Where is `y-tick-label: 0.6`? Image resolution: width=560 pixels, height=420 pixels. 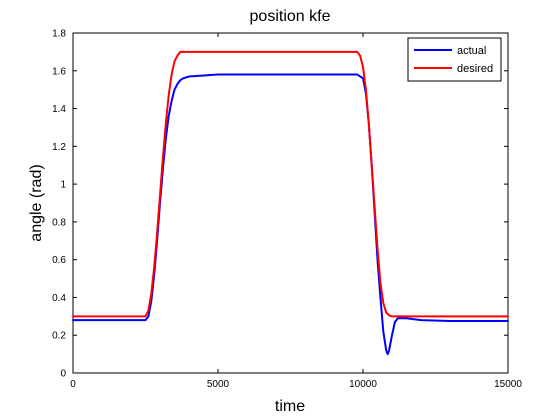 y-tick-label: 0.6 is located at coordinates (59, 260).